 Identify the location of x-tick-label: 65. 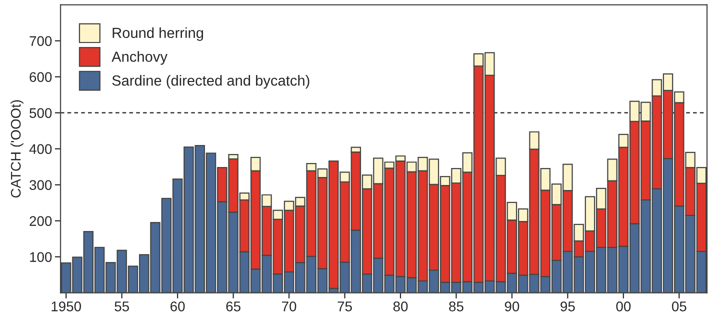
(233, 307).